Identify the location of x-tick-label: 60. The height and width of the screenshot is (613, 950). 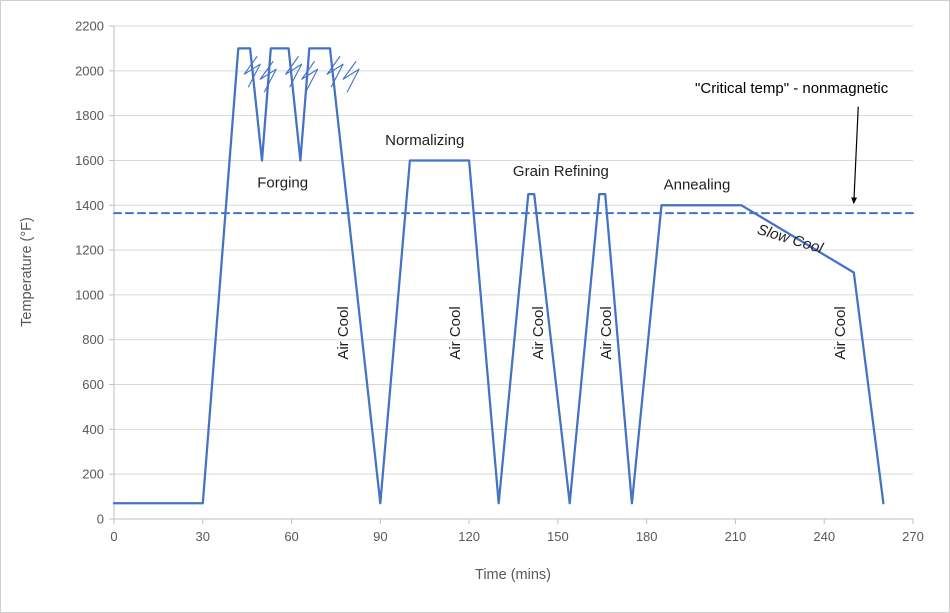
(291, 536).